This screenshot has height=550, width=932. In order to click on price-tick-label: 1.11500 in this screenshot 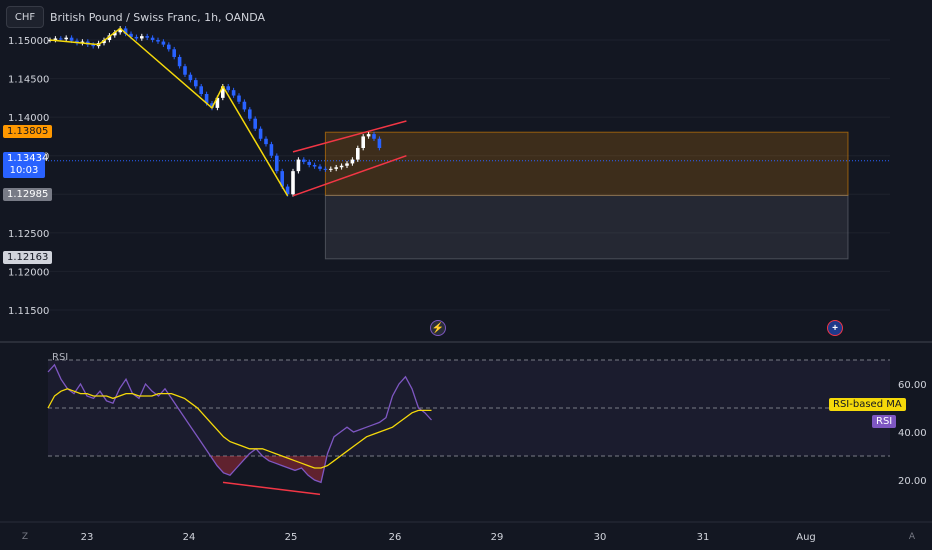, I will do `click(28, 311)`.